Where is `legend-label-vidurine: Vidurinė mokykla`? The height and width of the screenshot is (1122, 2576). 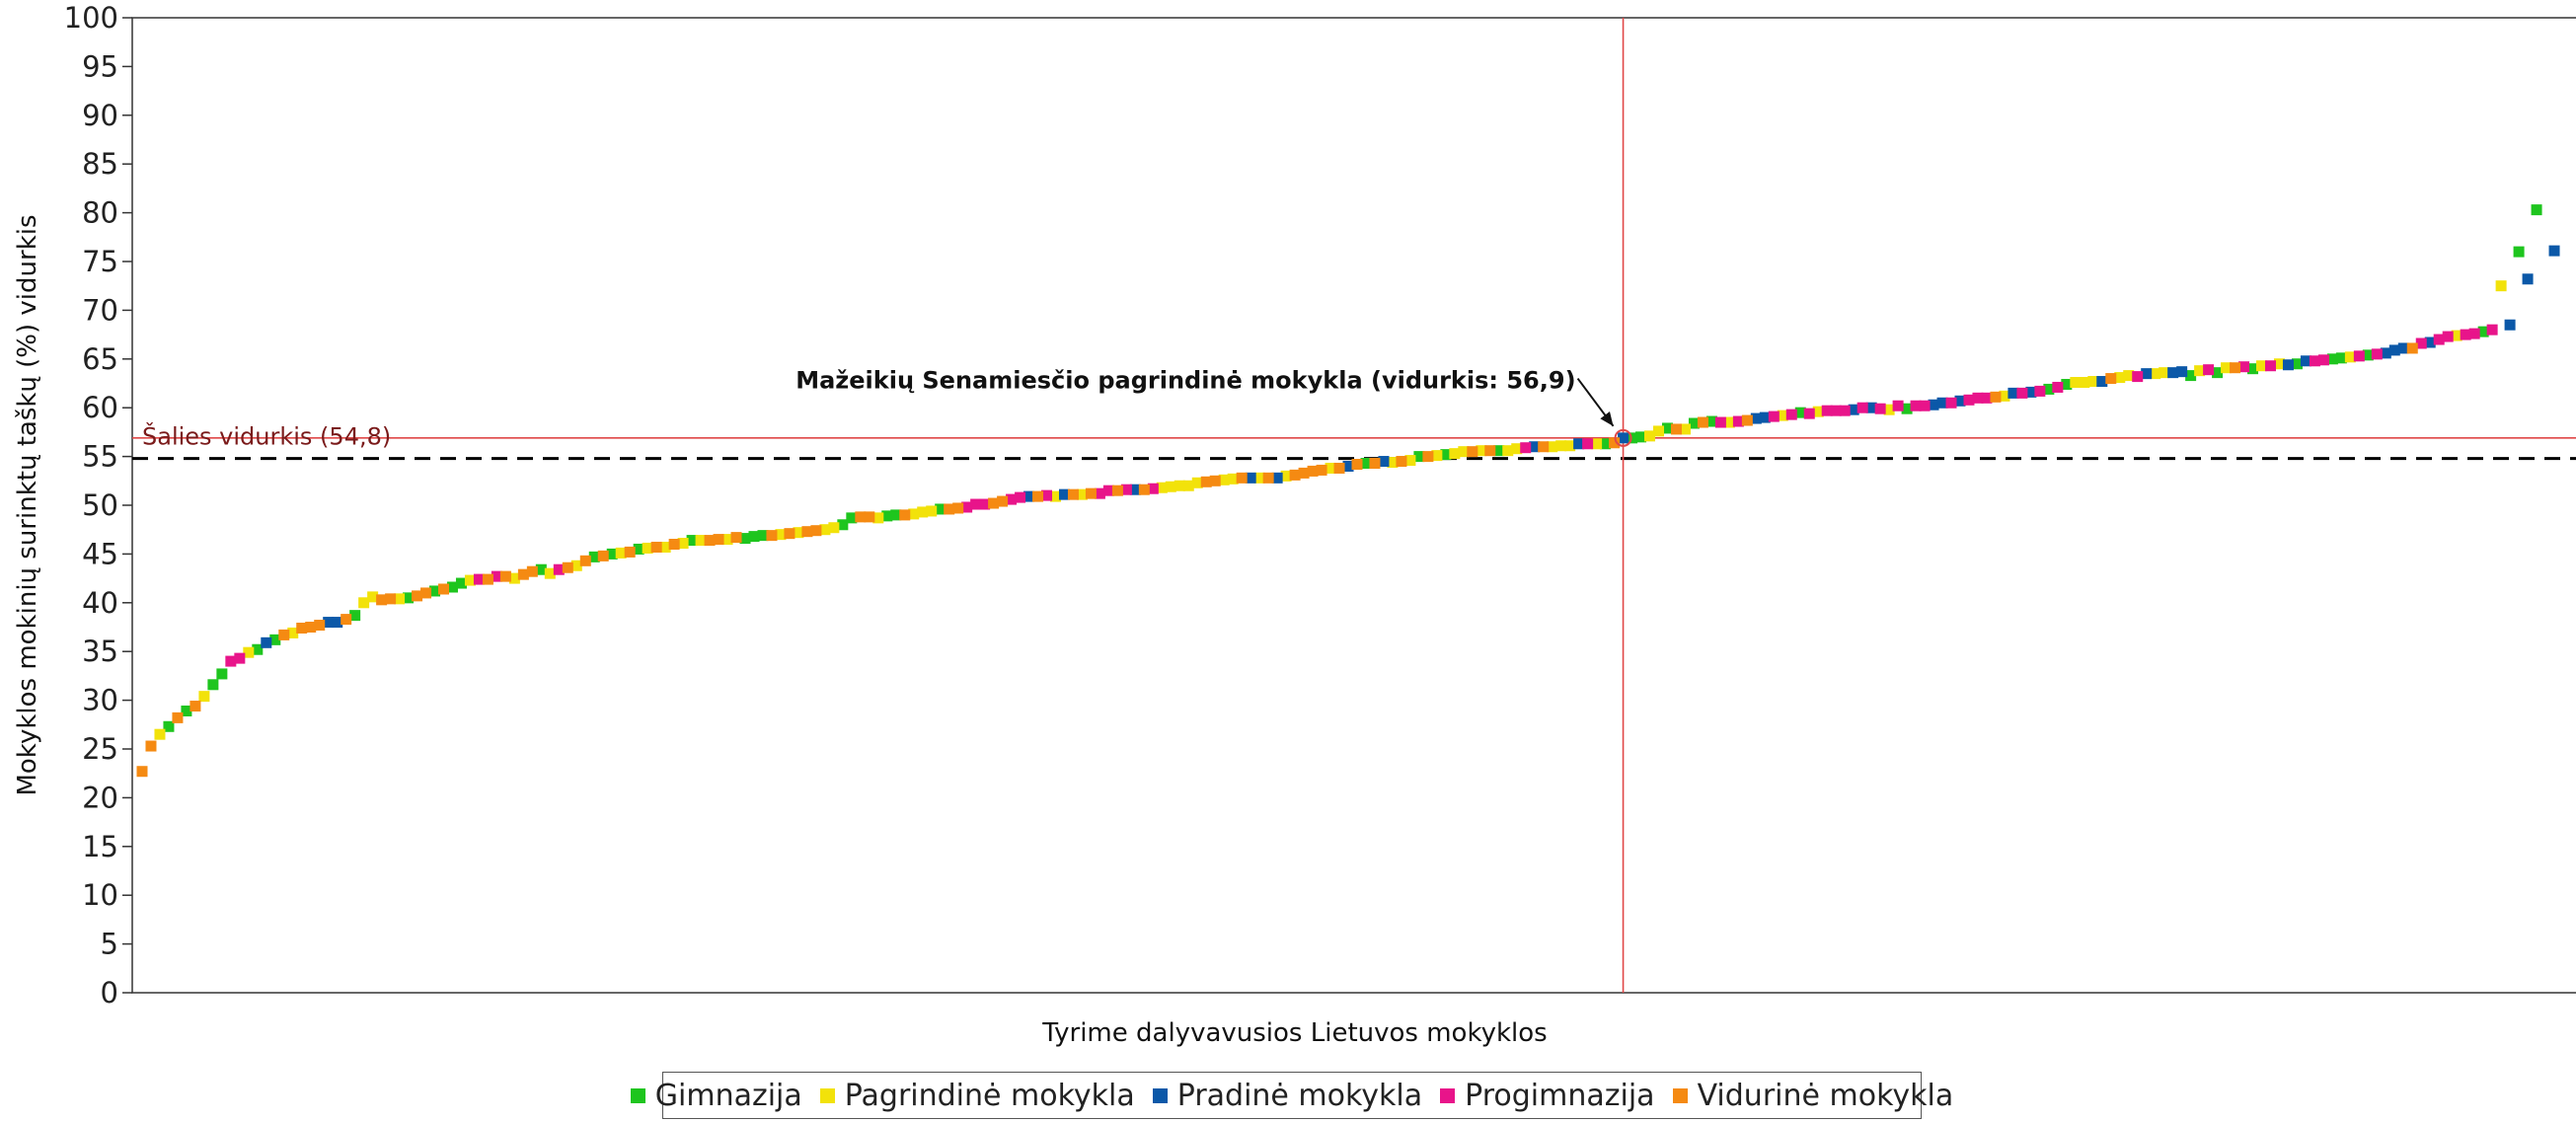
legend-label-vidurine: Vidurinė mokykla is located at coordinates (1825, 1096).